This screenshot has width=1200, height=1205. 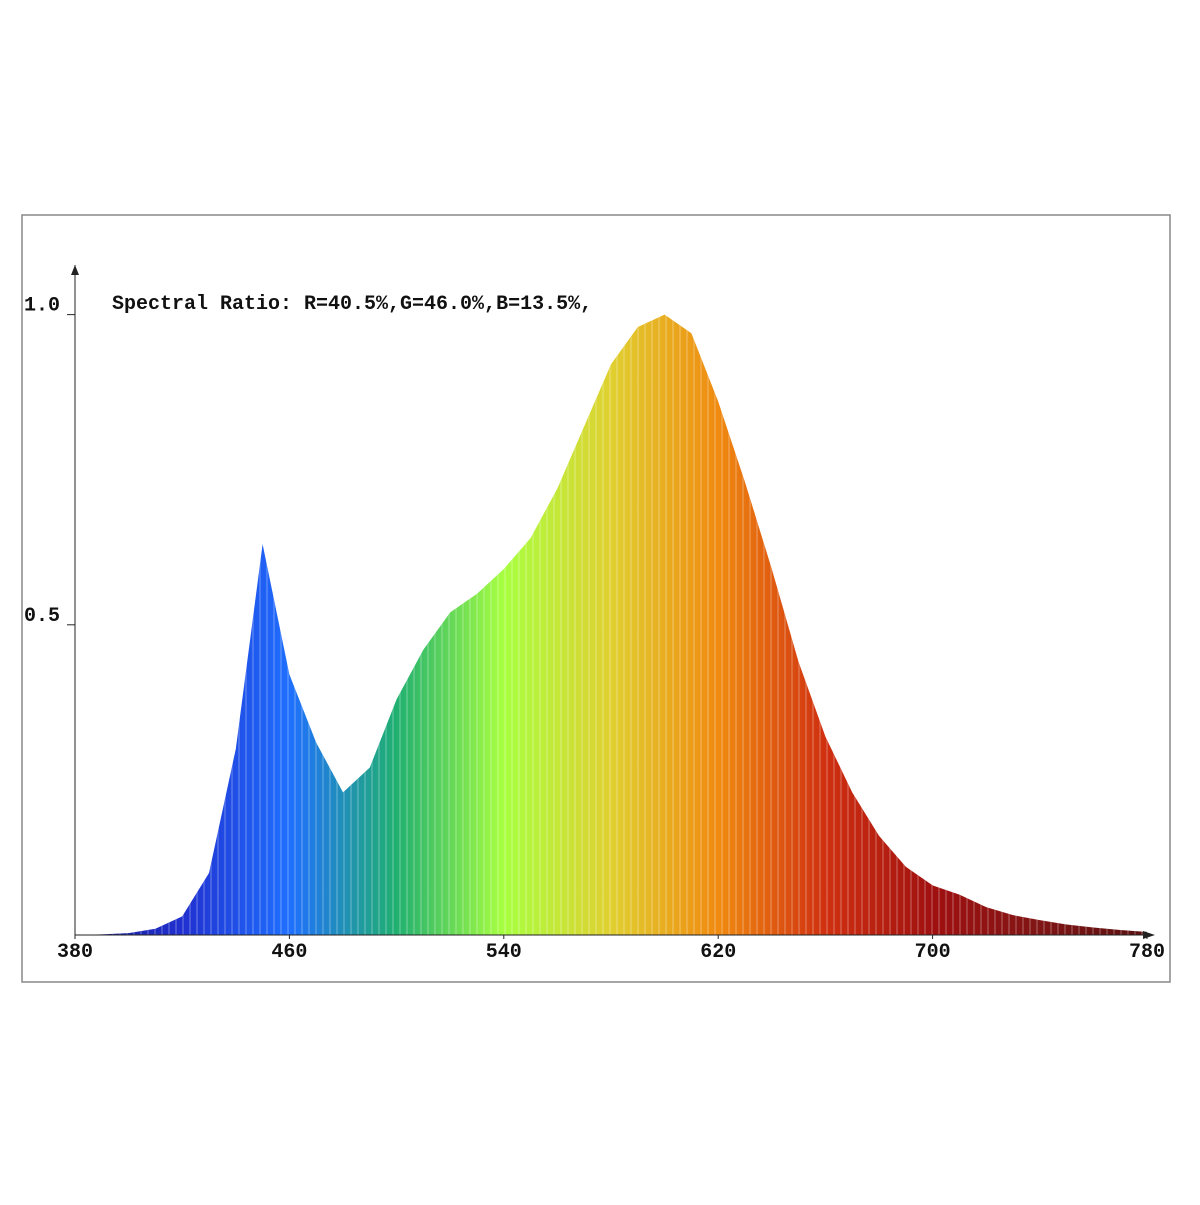 I want to click on x-axis-arrow, so click(x=1149, y=935).